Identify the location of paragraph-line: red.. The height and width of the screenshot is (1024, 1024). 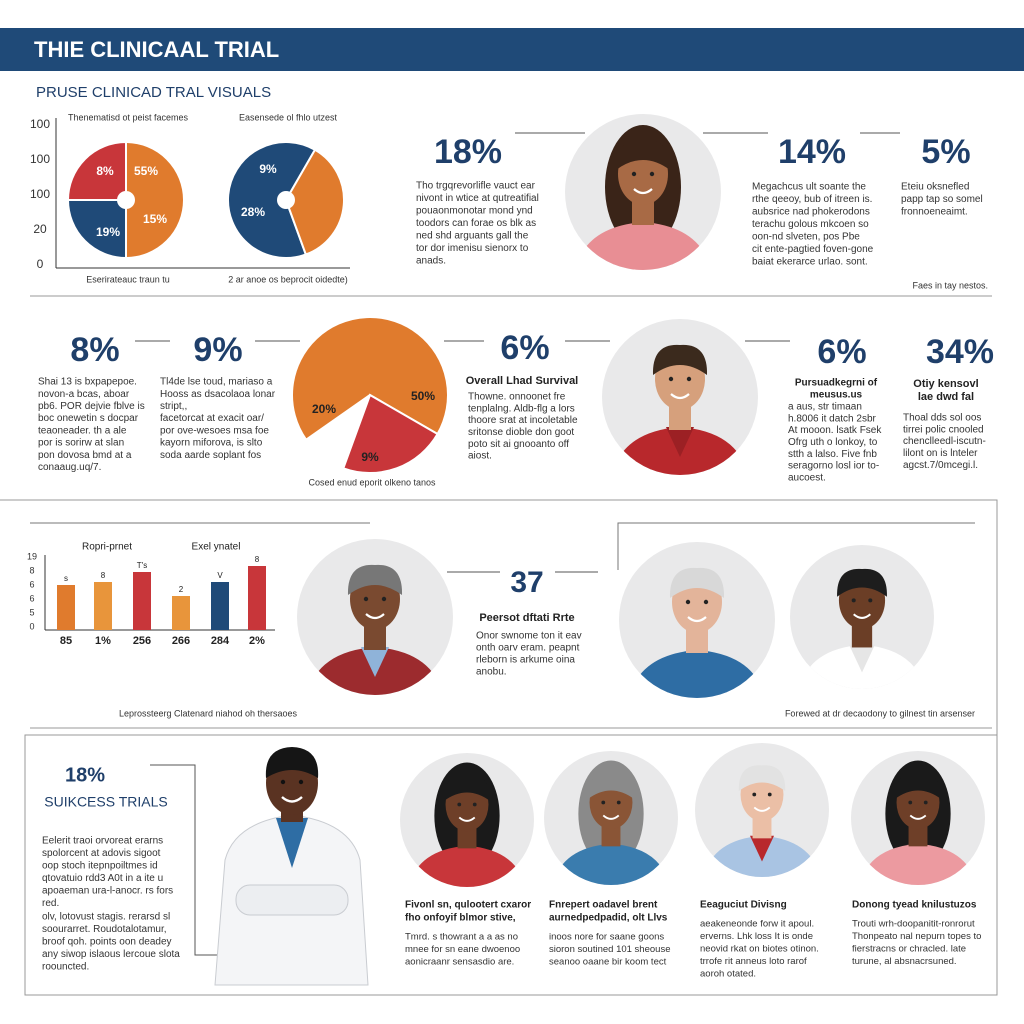
(50, 903).